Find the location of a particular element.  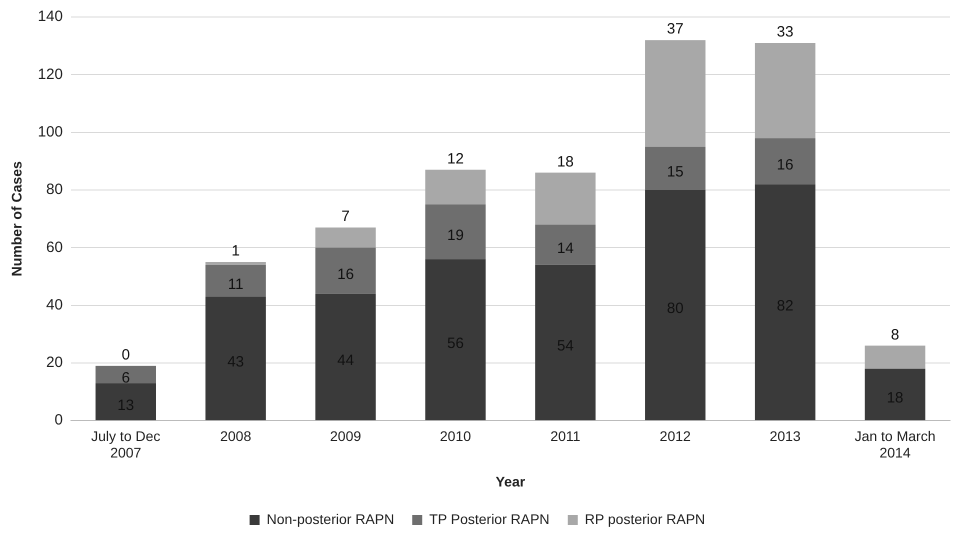

y-tick-label: 40 is located at coordinates (54, 305).